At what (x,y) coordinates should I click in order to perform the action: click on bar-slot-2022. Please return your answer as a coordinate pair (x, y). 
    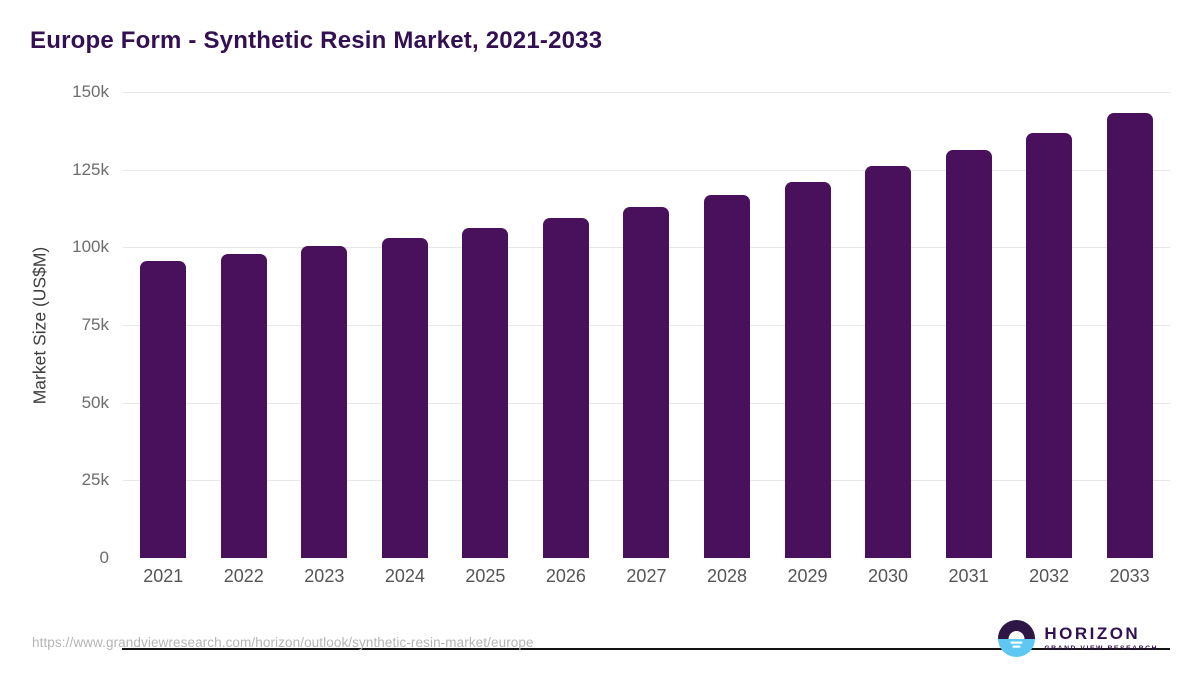
    Looking at the image, I should click on (244, 325).